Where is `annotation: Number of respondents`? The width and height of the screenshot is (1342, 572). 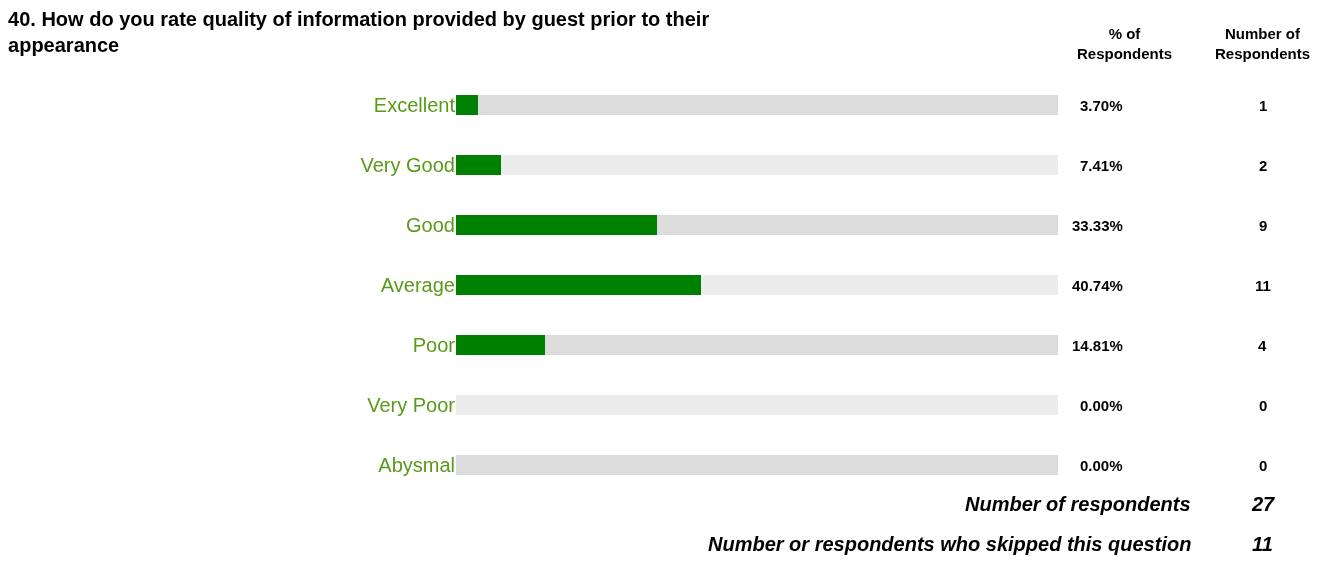 annotation: Number of respondents is located at coordinates (1078, 504).